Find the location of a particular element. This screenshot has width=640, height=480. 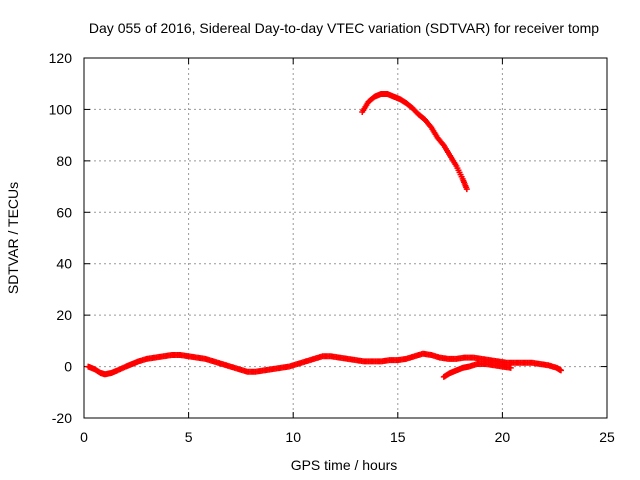

y-axis-label: SDTVAR / TECUs is located at coordinates (13, 238).